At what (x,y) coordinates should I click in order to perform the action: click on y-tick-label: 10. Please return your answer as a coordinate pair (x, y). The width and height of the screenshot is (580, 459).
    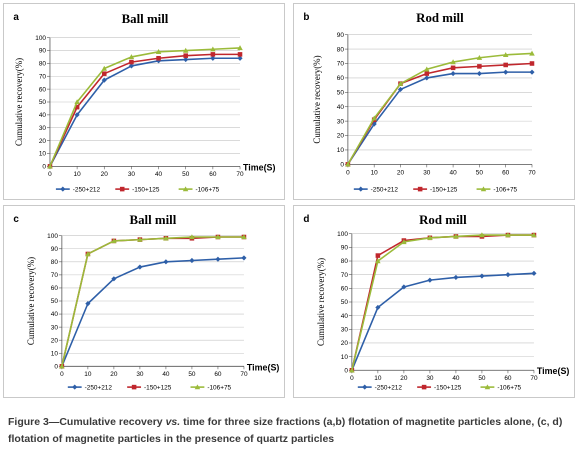
    Looking at the image, I should click on (345, 357).